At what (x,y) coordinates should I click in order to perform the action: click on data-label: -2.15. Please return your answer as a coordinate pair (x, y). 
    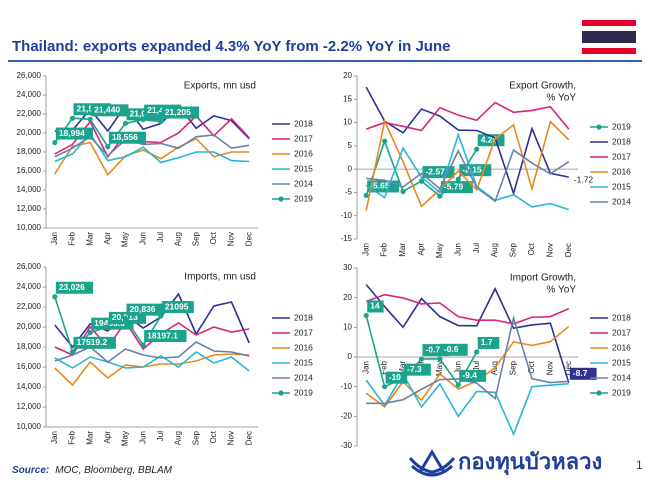
    Looking at the image, I should click on (472, 169).